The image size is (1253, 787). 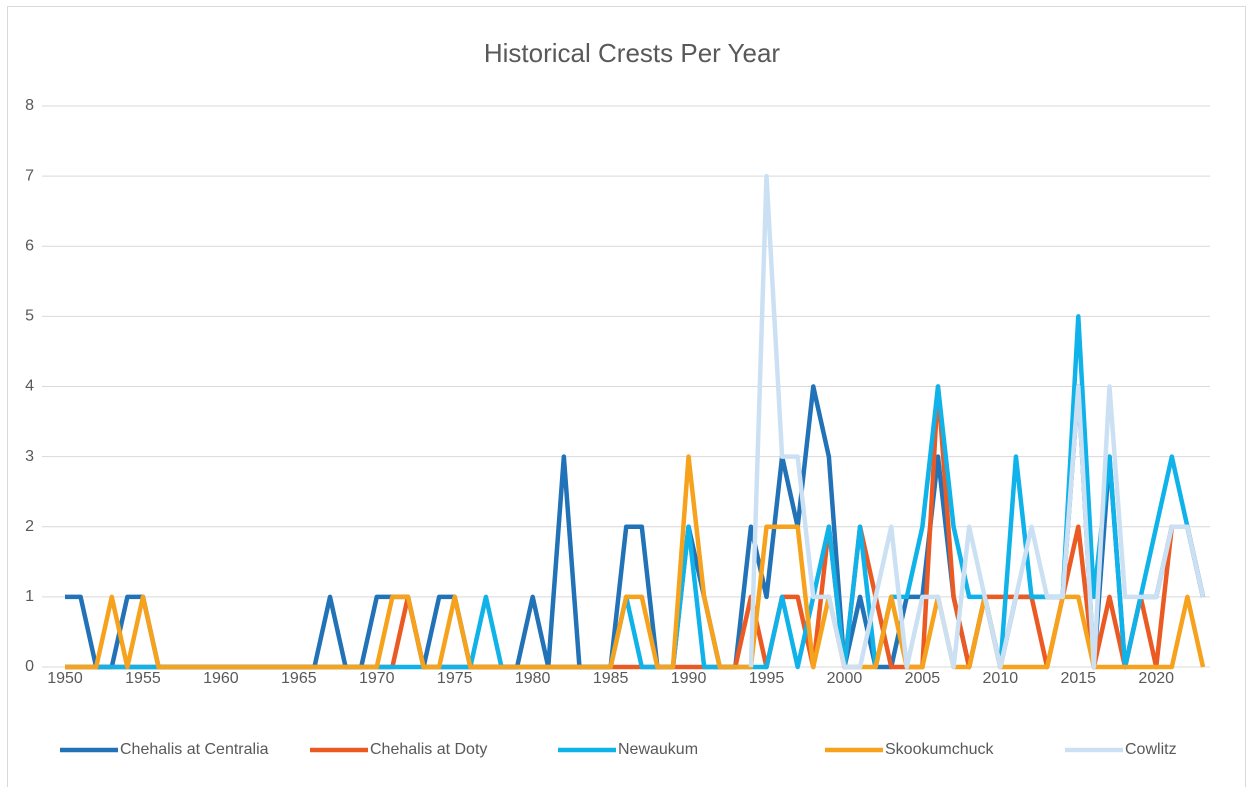 I want to click on y-tick-label: 5, so click(x=29, y=316).